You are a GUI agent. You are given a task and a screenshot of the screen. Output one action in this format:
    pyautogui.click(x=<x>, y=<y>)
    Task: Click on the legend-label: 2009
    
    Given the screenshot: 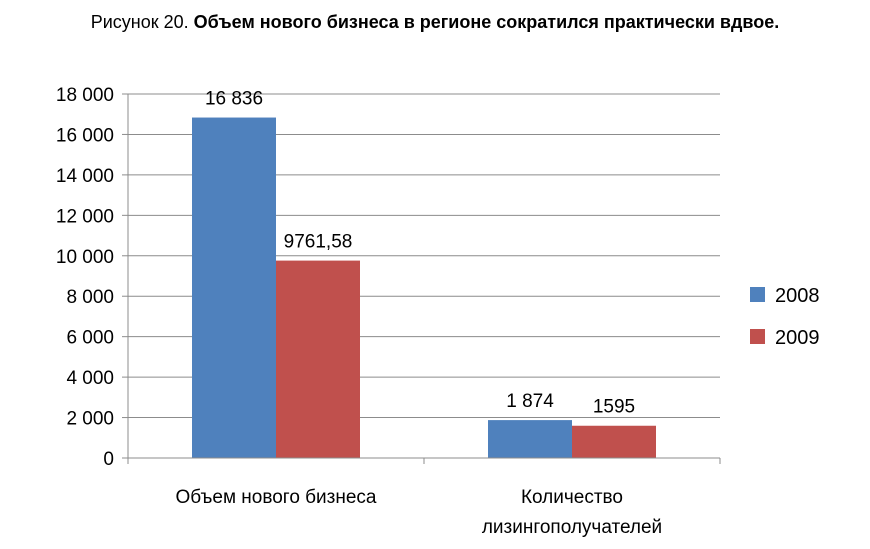 What is the action you would take?
    pyautogui.click(x=797, y=338)
    